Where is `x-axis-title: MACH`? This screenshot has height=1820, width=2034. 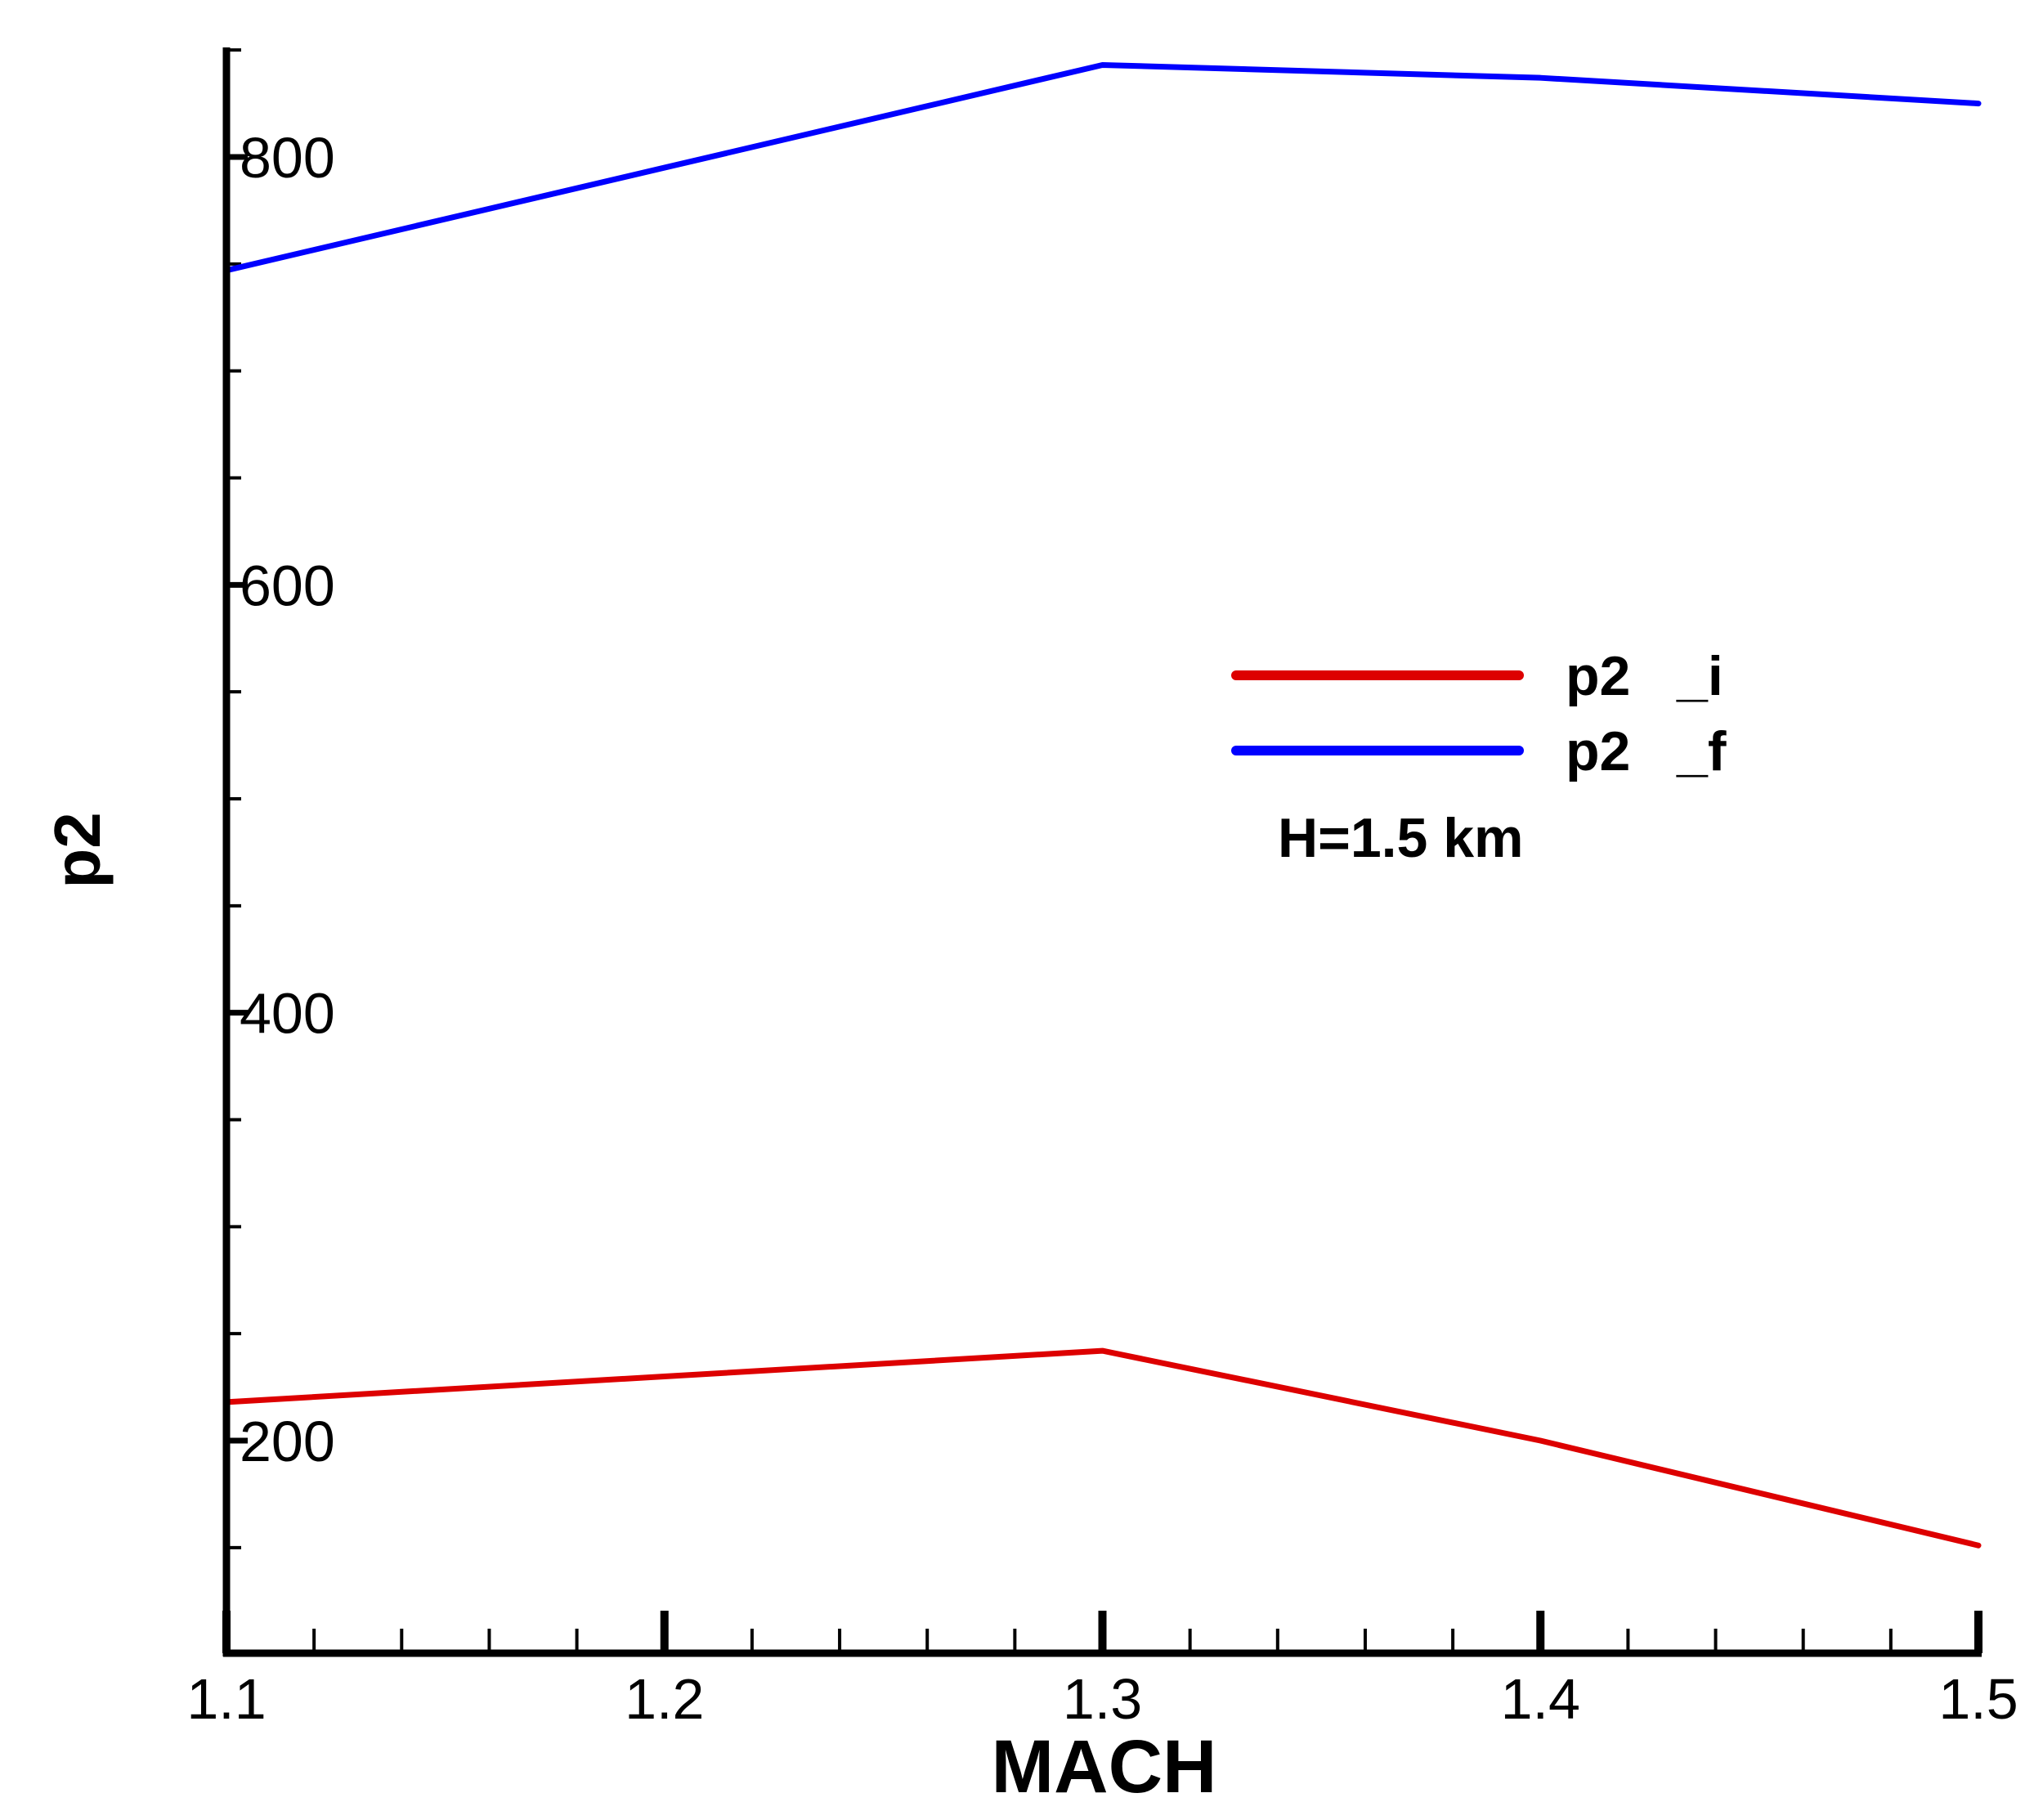 x-axis-title: MACH is located at coordinates (1104, 1767).